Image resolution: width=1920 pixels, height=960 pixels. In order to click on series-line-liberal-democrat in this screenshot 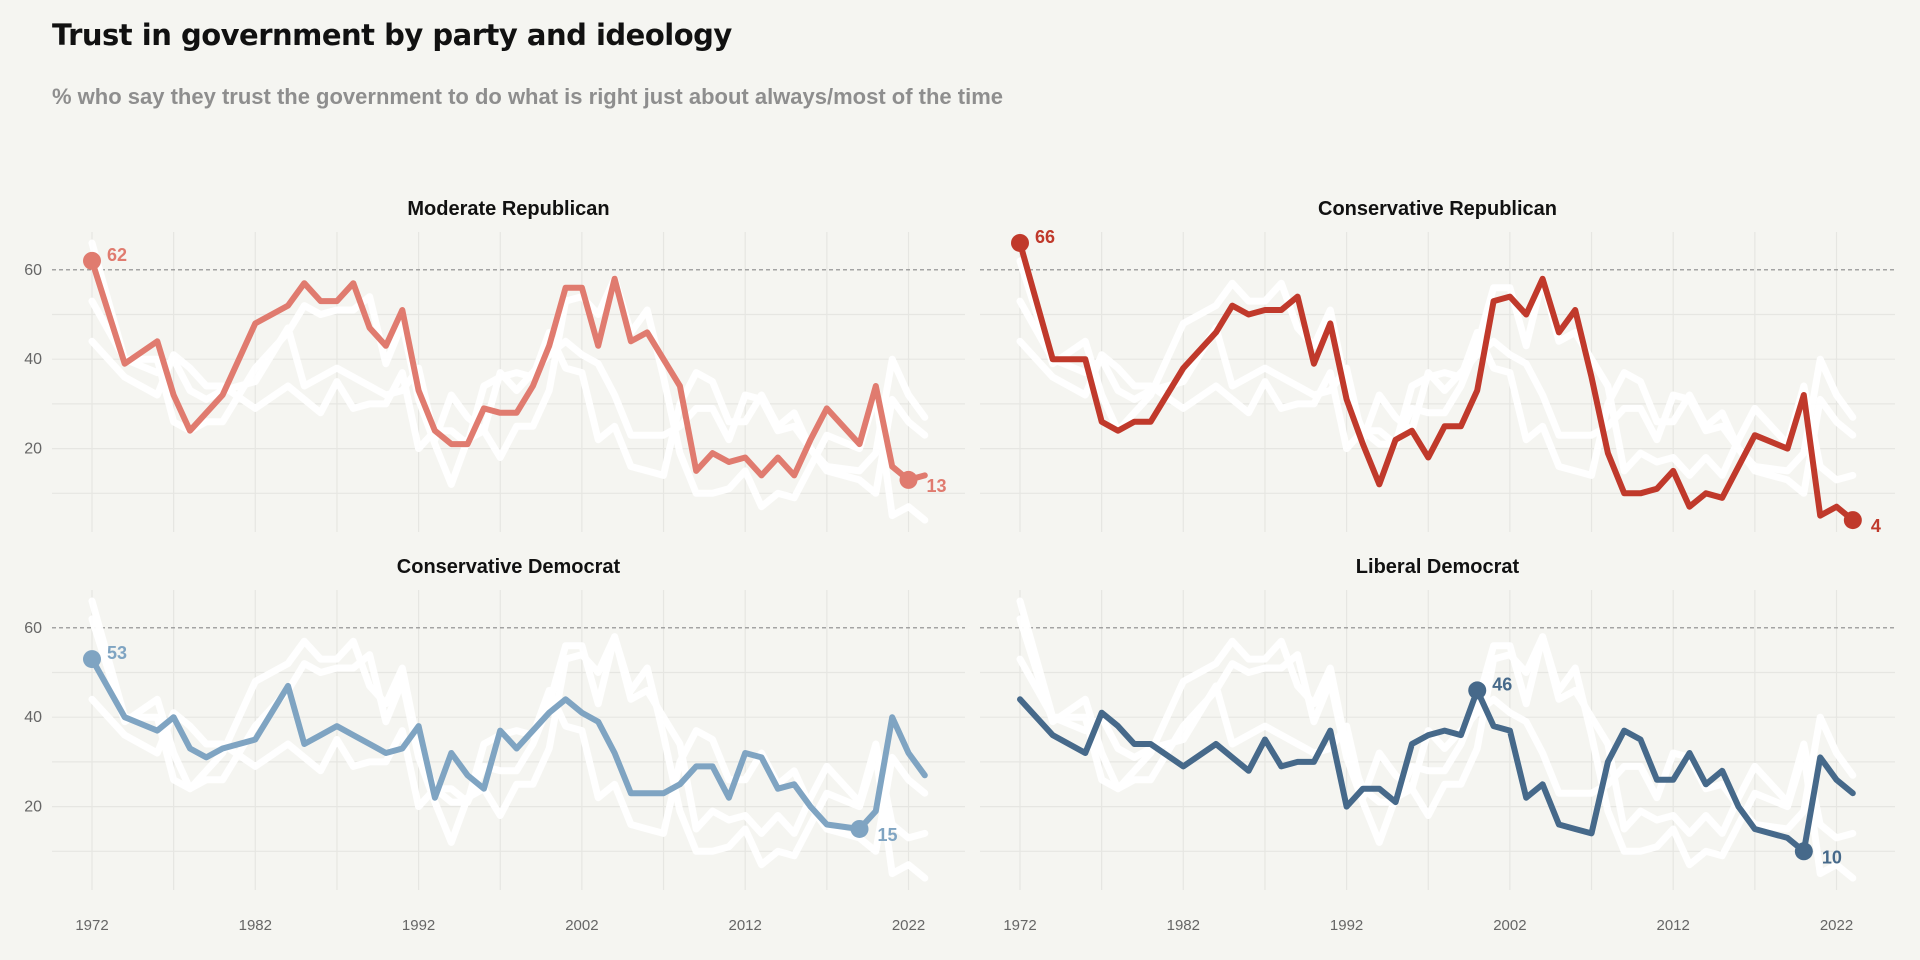, I will do `click(1436, 771)`.